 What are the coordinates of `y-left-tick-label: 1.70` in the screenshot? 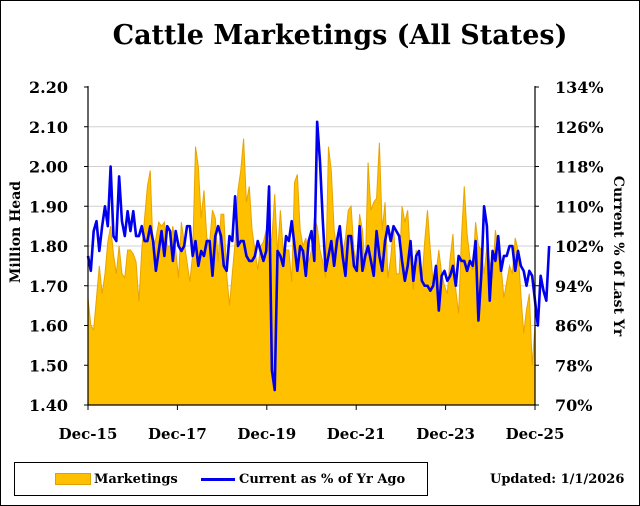 It's located at (48, 286).